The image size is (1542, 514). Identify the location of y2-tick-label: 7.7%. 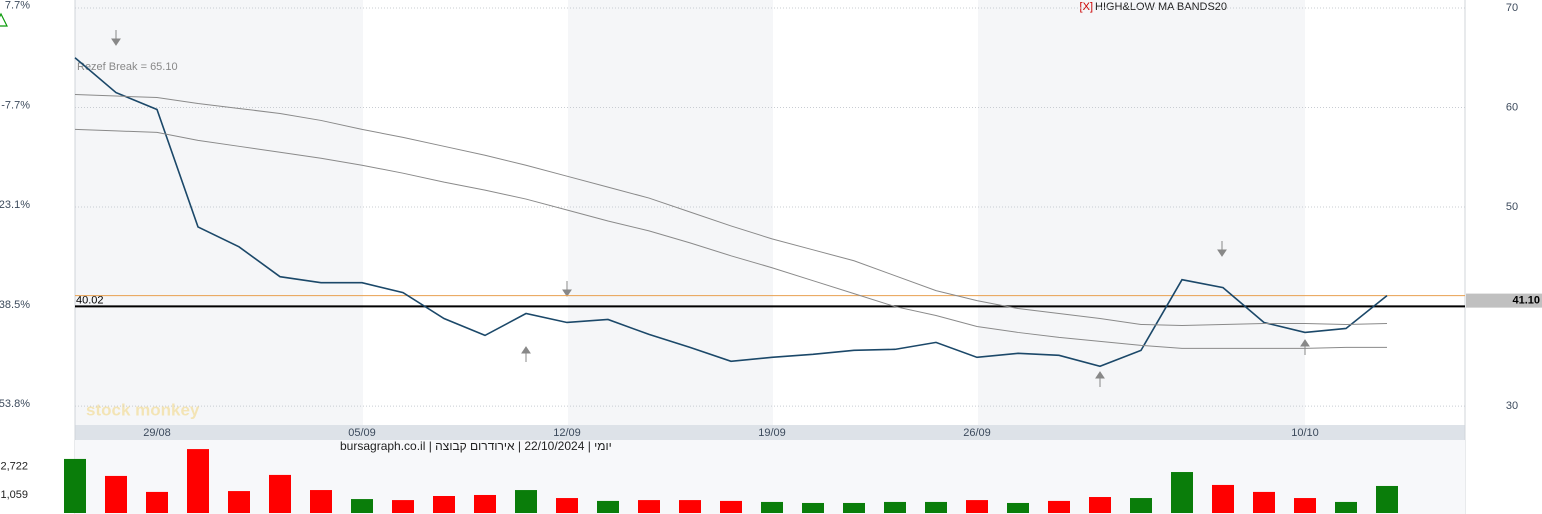
(17, 6).